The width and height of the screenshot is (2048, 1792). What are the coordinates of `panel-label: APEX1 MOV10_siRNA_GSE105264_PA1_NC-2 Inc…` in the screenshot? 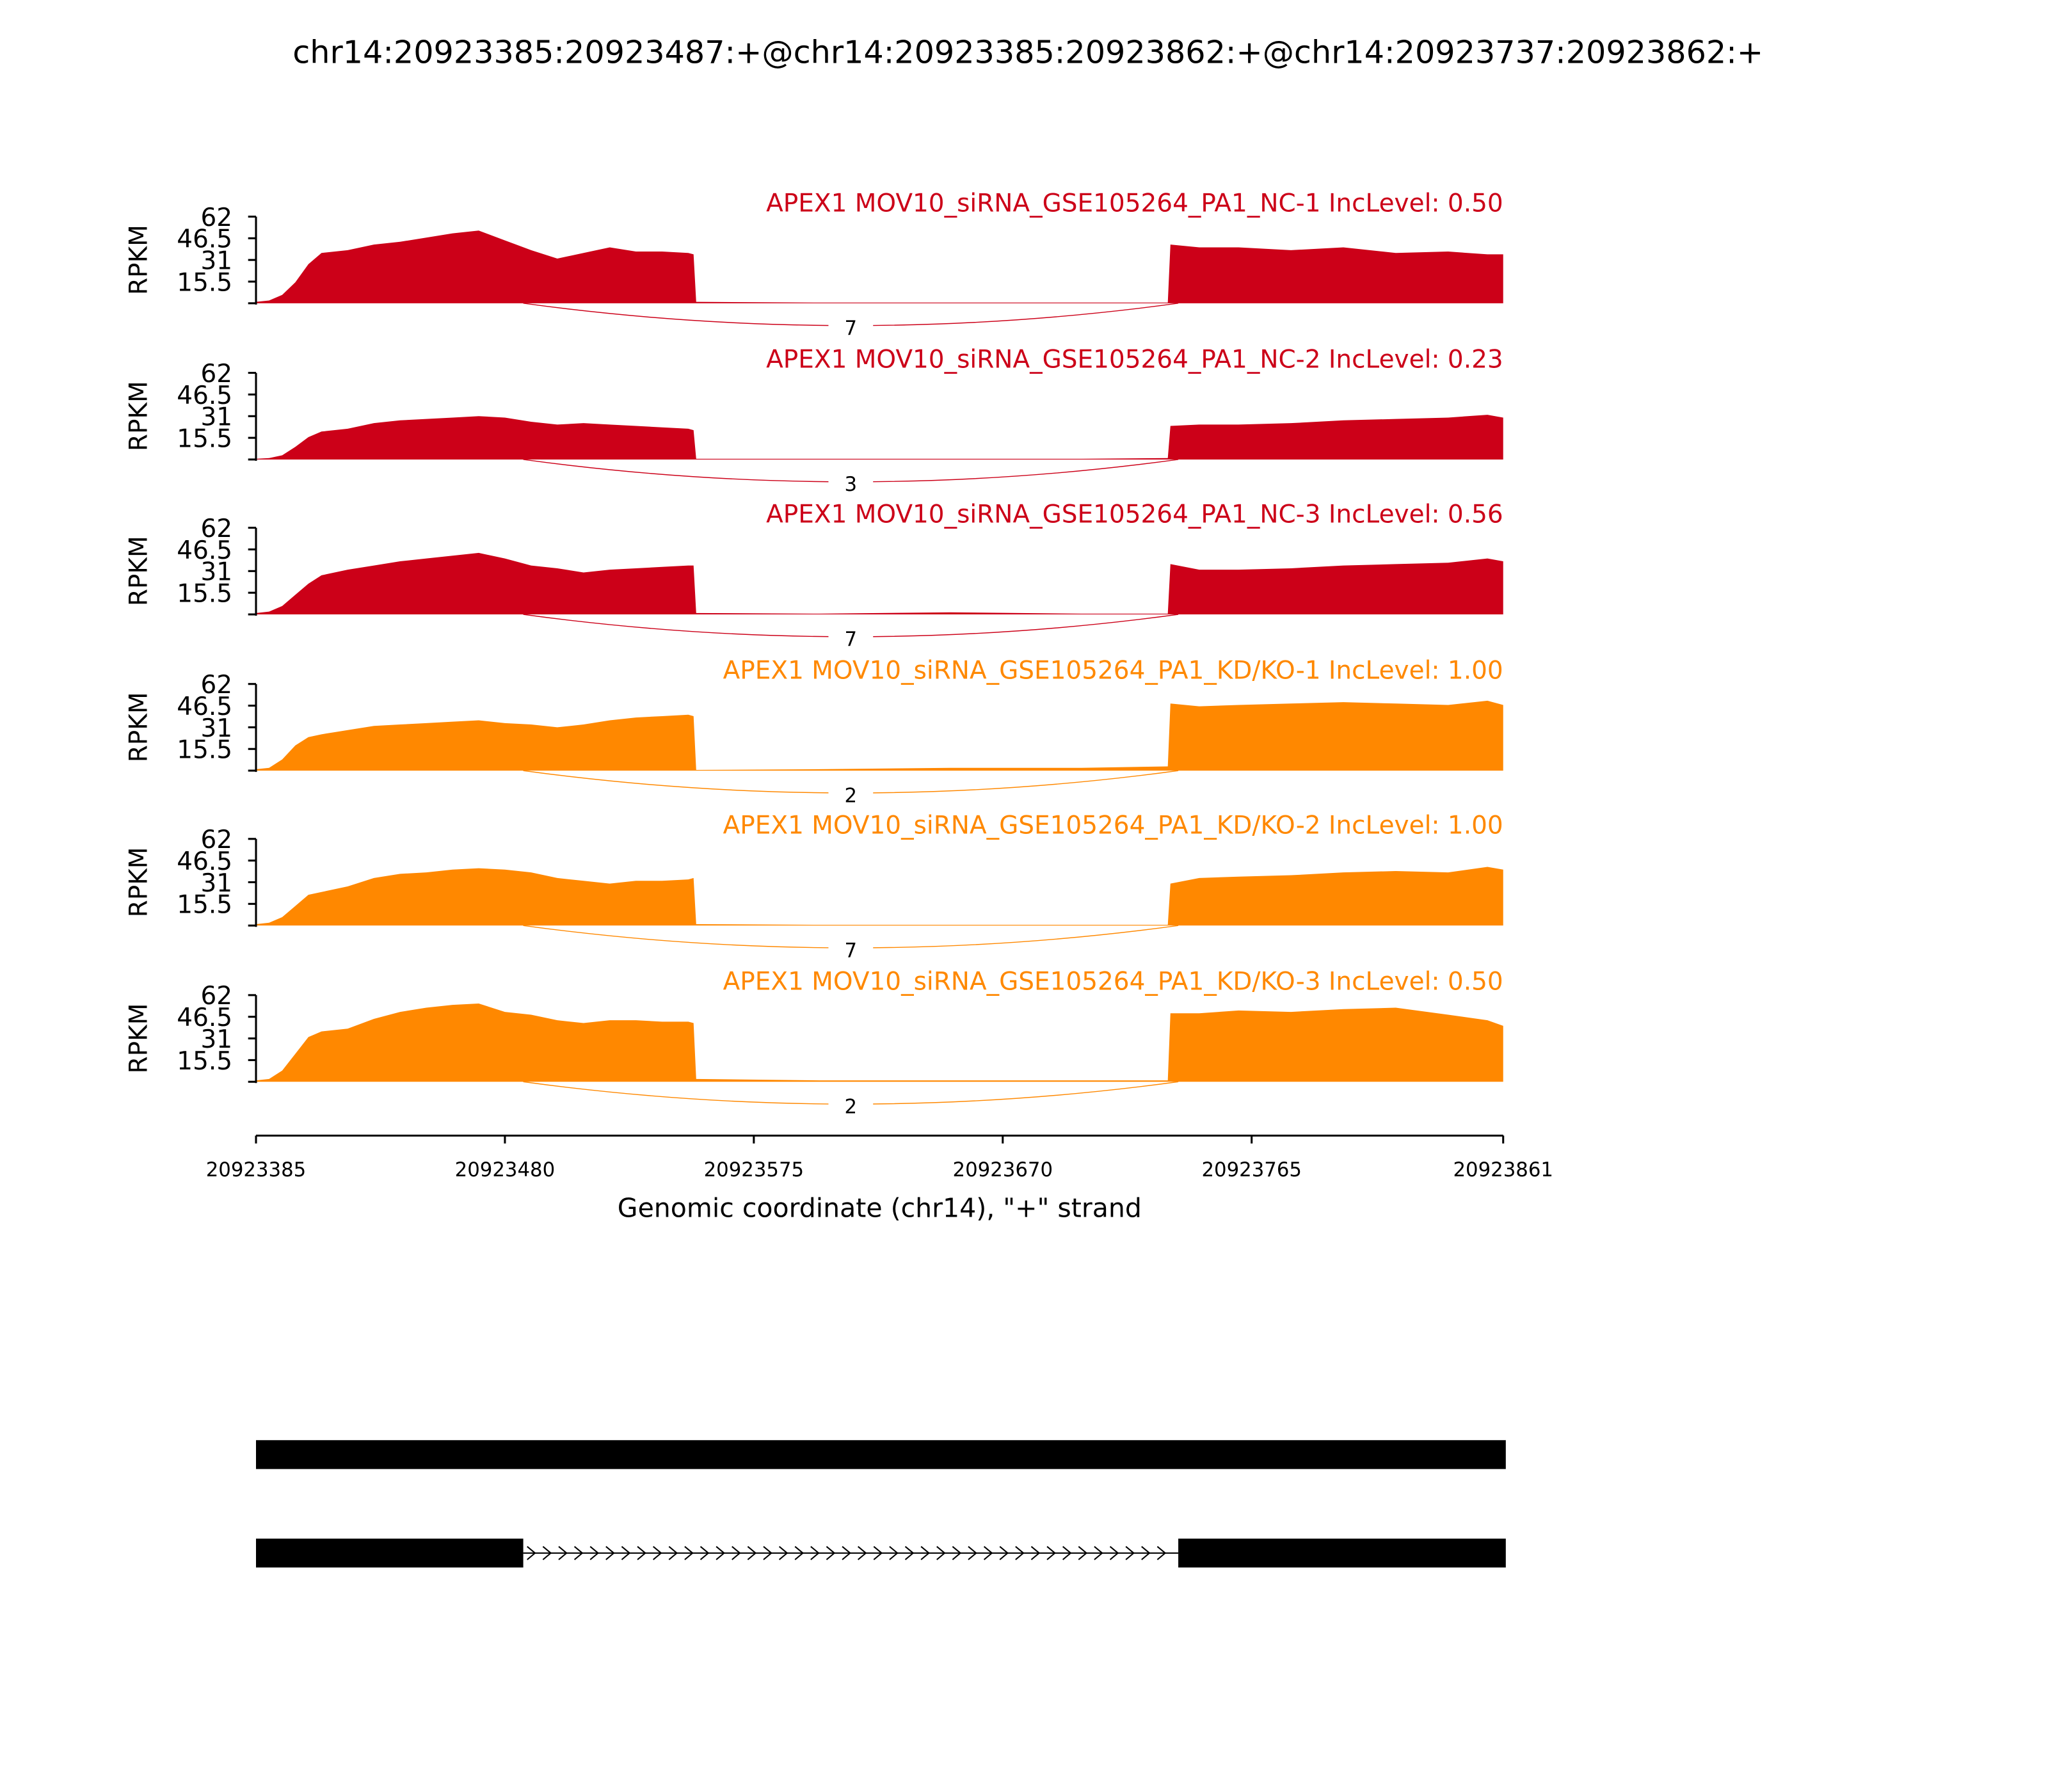 It's located at (1134, 359).